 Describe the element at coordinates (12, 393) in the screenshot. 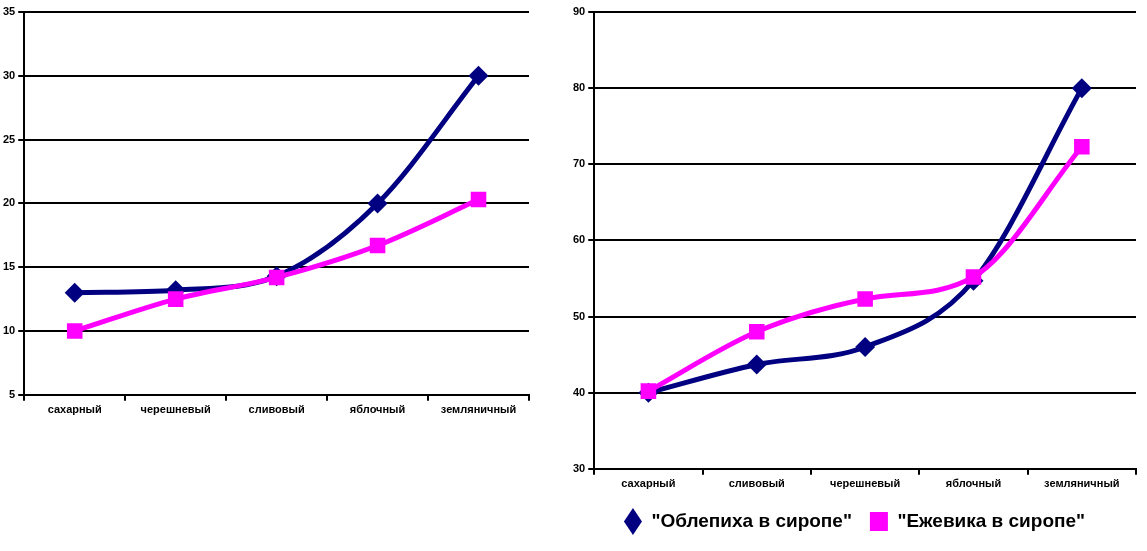

I see `y-tick-label: 5` at that location.